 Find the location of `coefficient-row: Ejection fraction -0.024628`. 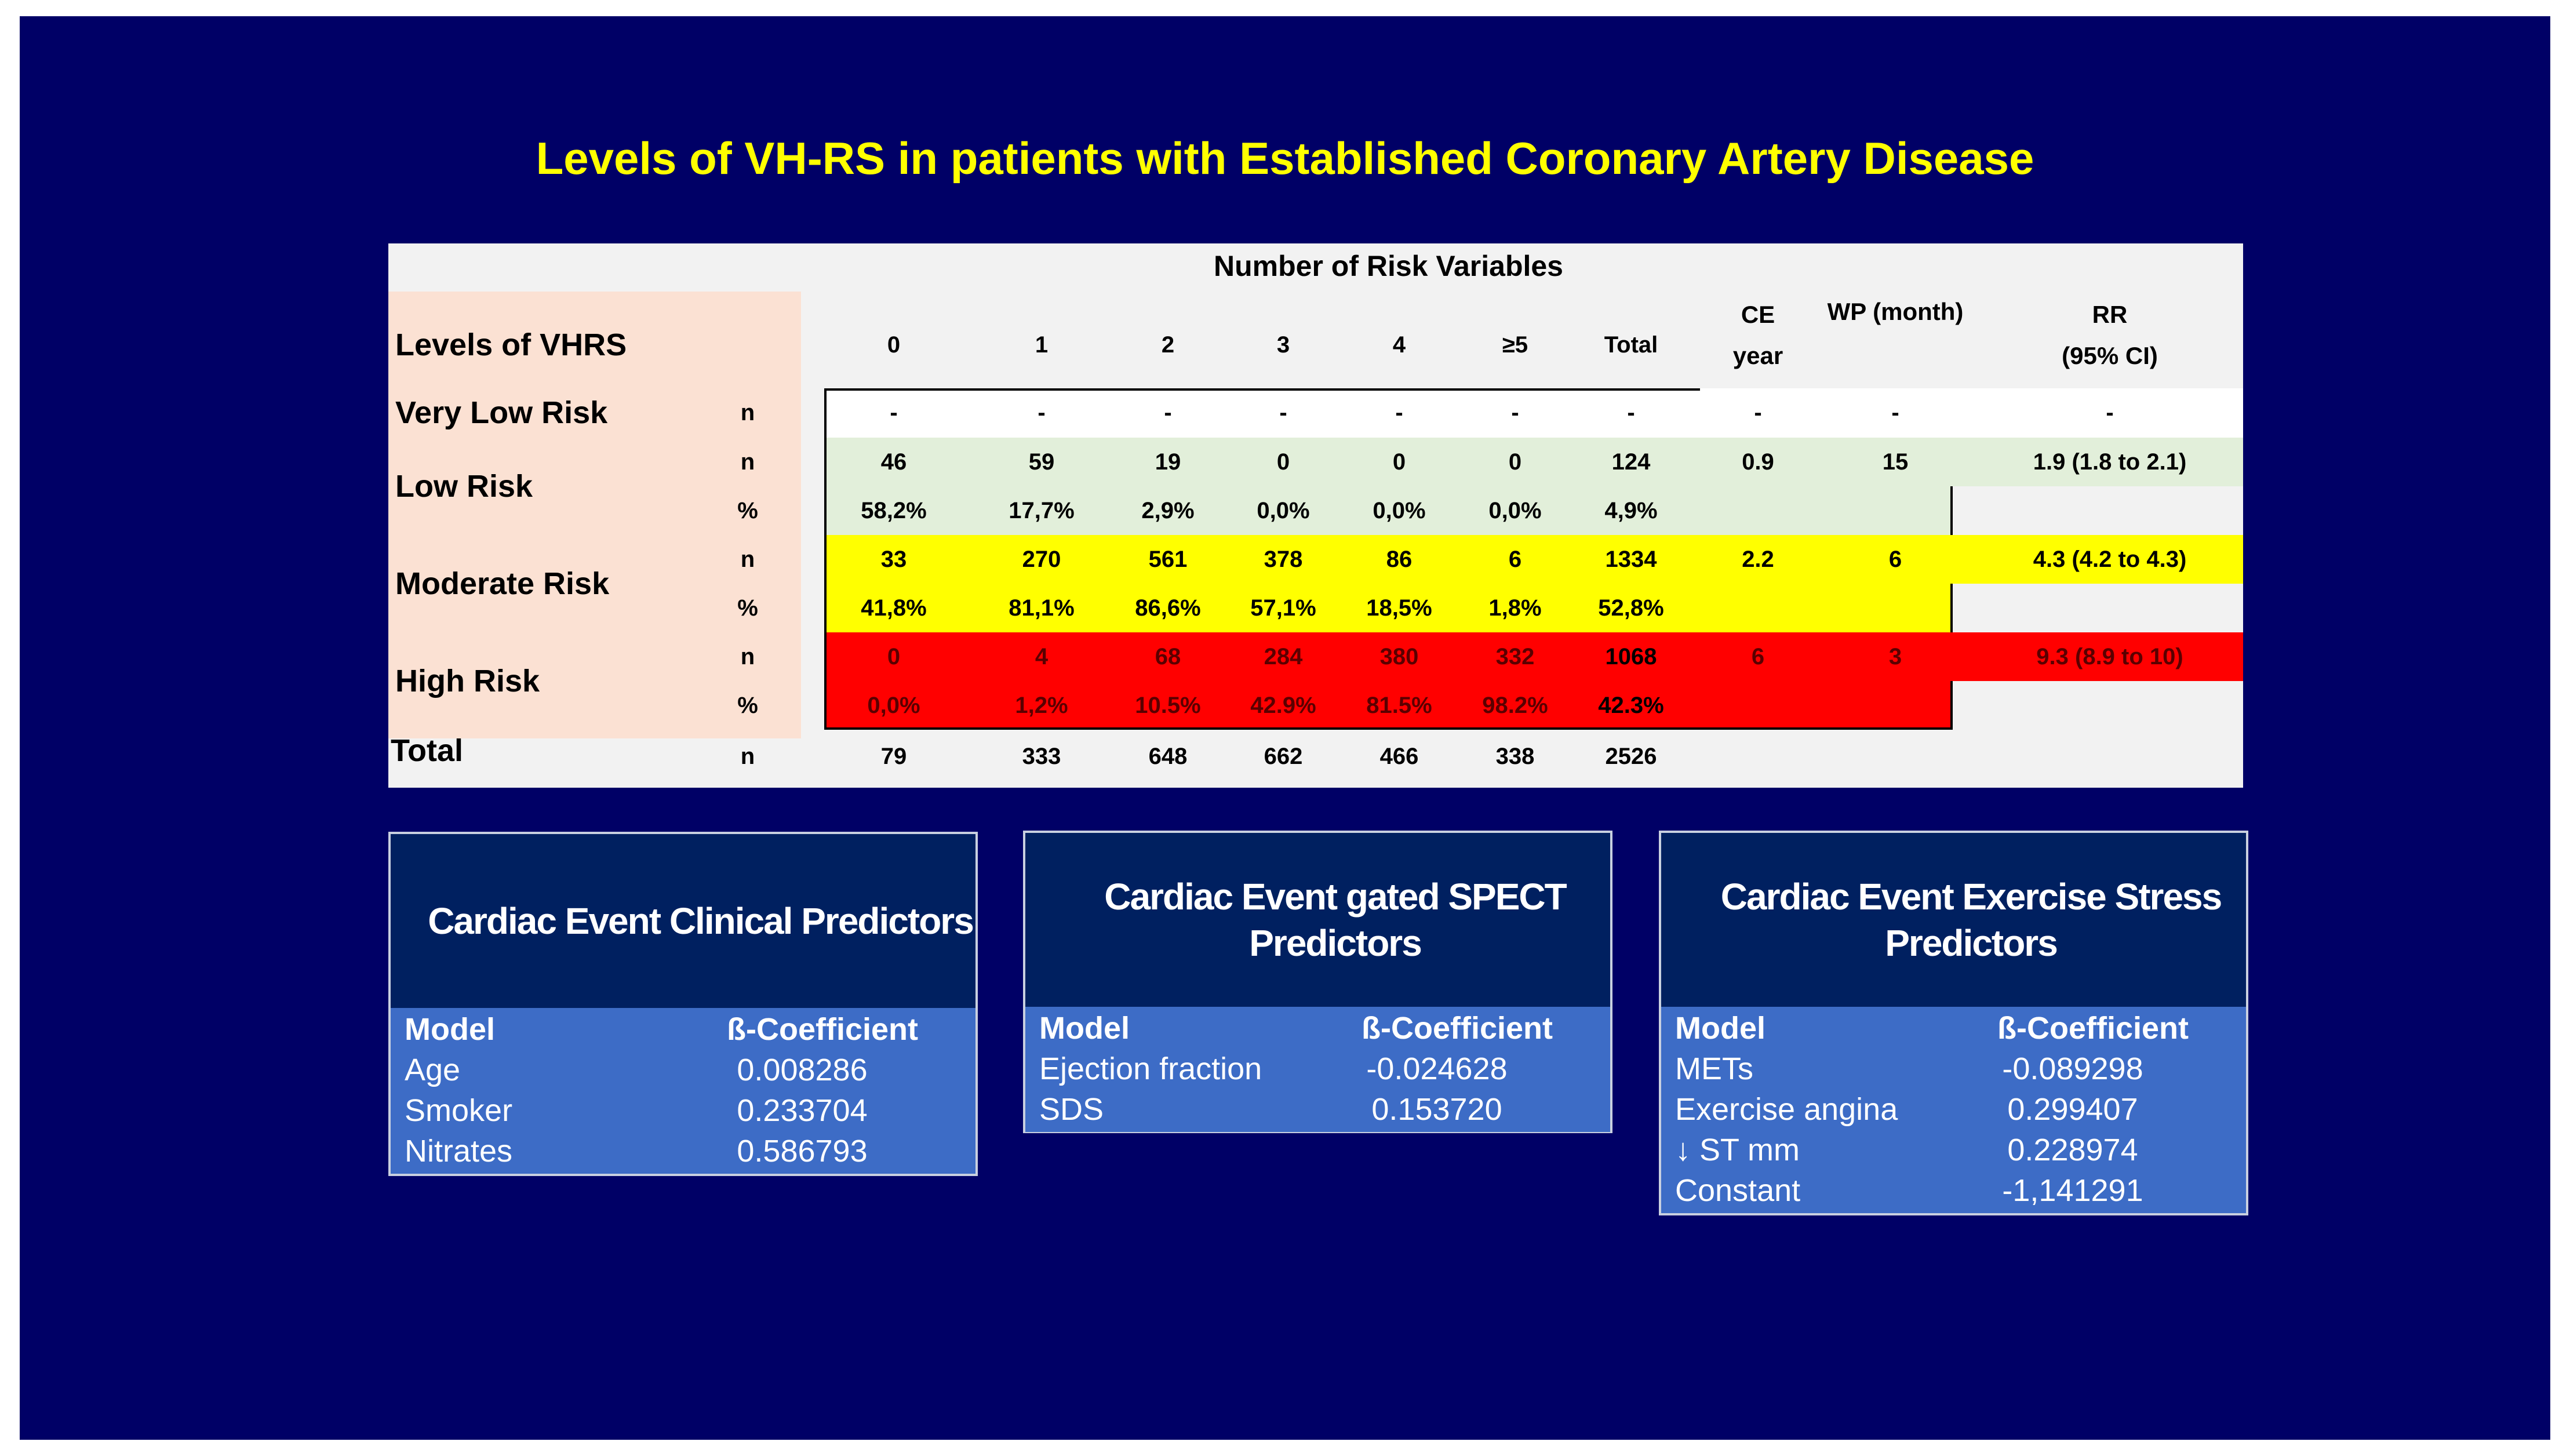

coefficient-row: Ejection fraction -0.024628 is located at coordinates (1317, 1067).